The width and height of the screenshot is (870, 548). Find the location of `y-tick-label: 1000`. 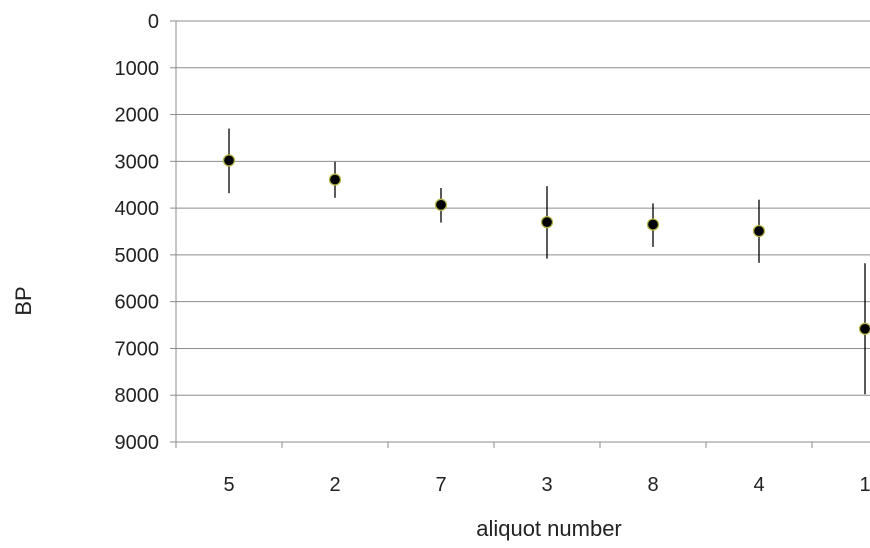

y-tick-label: 1000 is located at coordinates (137, 69).